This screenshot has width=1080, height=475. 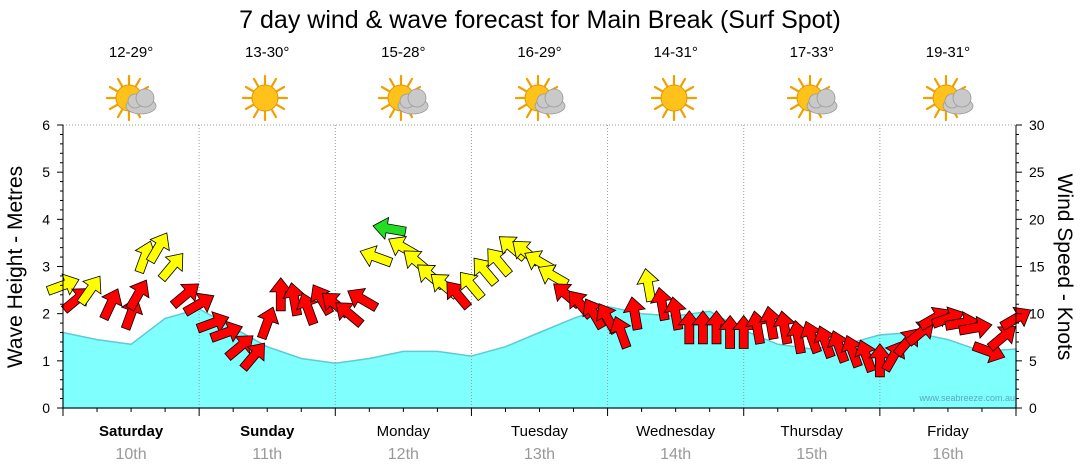 What do you see at coordinates (267, 454) in the screenshot?
I see `x-date-label: 11th` at bounding box center [267, 454].